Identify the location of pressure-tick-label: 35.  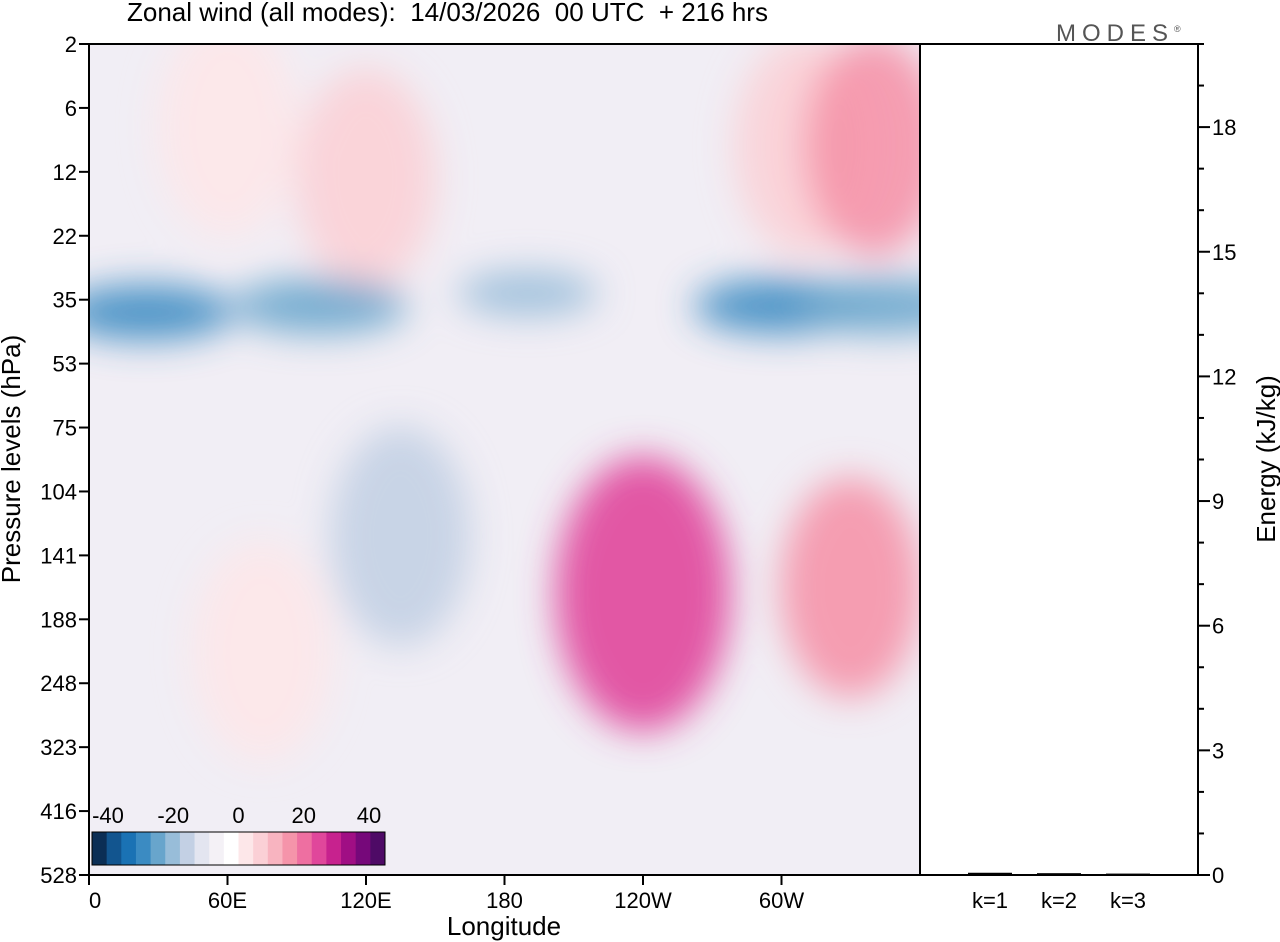
(65, 300).